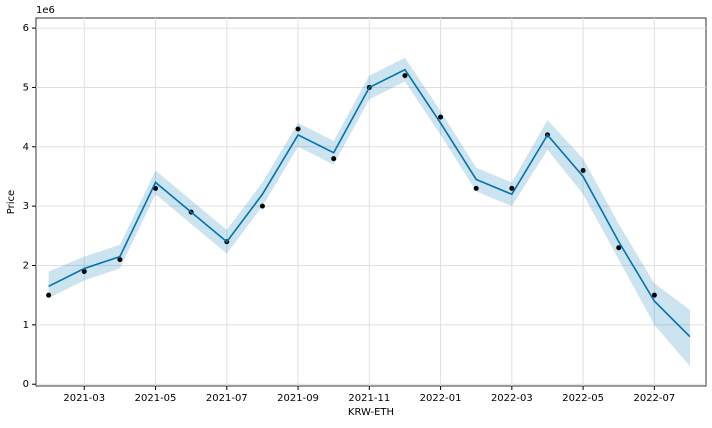 The image size is (712, 428). I want to click on y-offset-label: 1e6, so click(45, 10).